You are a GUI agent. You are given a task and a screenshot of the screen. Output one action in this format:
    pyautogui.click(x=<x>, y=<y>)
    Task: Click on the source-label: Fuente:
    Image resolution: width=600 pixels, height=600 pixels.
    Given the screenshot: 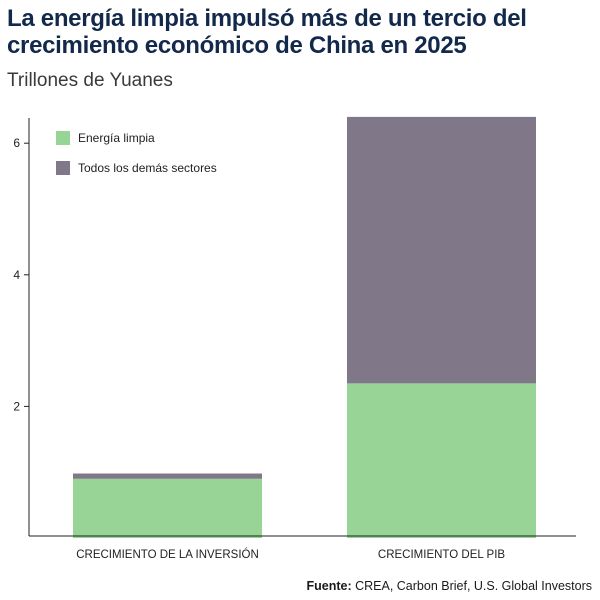 What is the action you would take?
    pyautogui.click(x=329, y=586)
    